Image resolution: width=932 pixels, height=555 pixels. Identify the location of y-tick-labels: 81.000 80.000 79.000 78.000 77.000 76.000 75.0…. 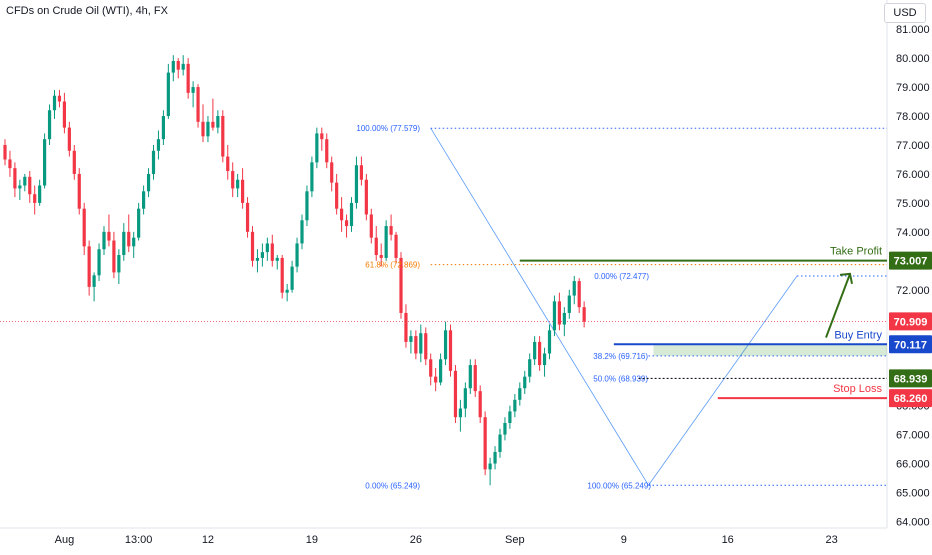
(913, 276).